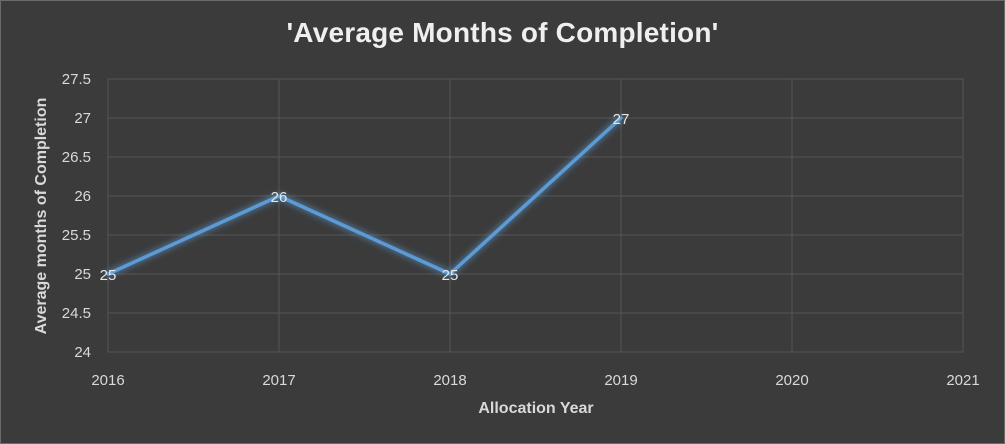  What do you see at coordinates (82, 352) in the screenshot?
I see `y-tick-label: 24` at bounding box center [82, 352].